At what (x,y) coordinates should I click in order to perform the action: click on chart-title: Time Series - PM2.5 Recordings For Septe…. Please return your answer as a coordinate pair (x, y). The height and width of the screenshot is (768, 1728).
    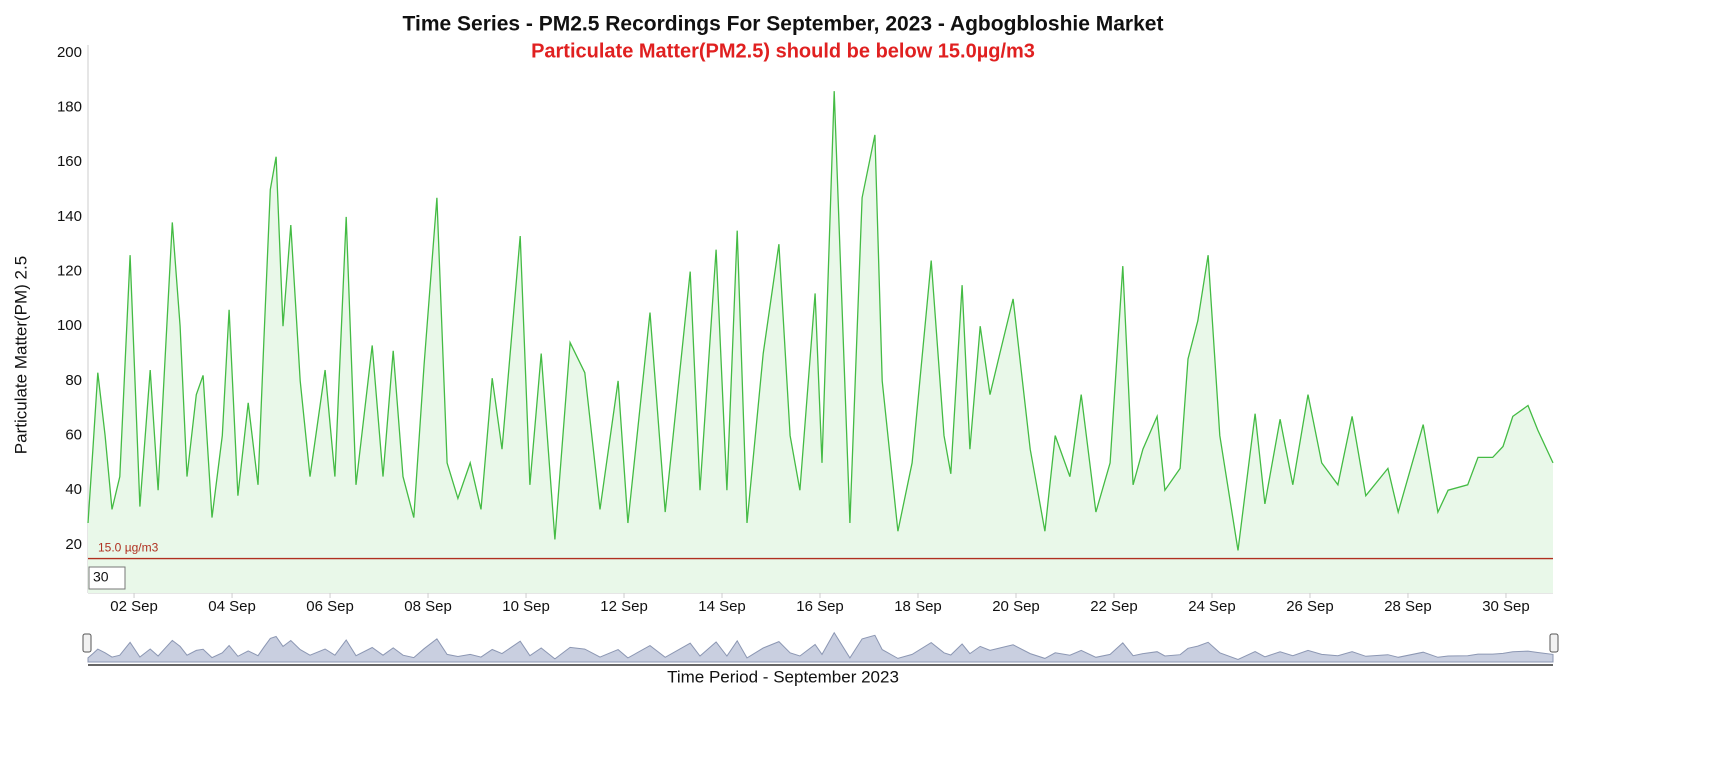
    Looking at the image, I should click on (783, 24).